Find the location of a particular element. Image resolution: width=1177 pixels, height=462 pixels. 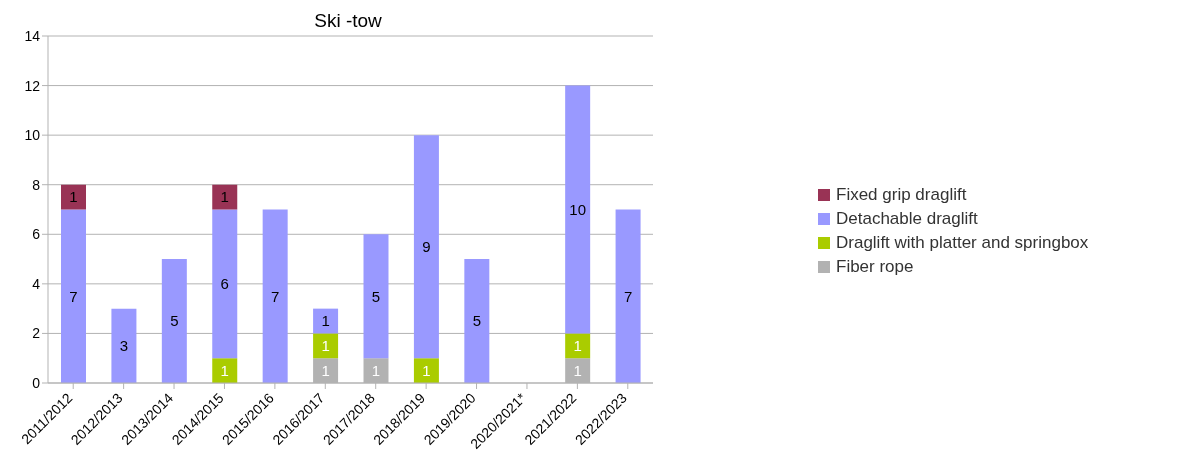

y-tick-label: 10 is located at coordinates (32, 135).